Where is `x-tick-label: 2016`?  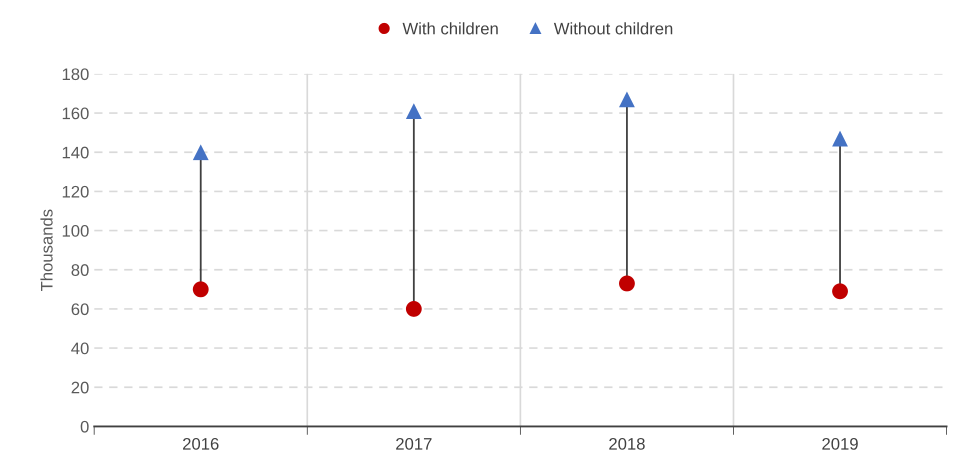
x-tick-label: 2016 is located at coordinates (201, 444).